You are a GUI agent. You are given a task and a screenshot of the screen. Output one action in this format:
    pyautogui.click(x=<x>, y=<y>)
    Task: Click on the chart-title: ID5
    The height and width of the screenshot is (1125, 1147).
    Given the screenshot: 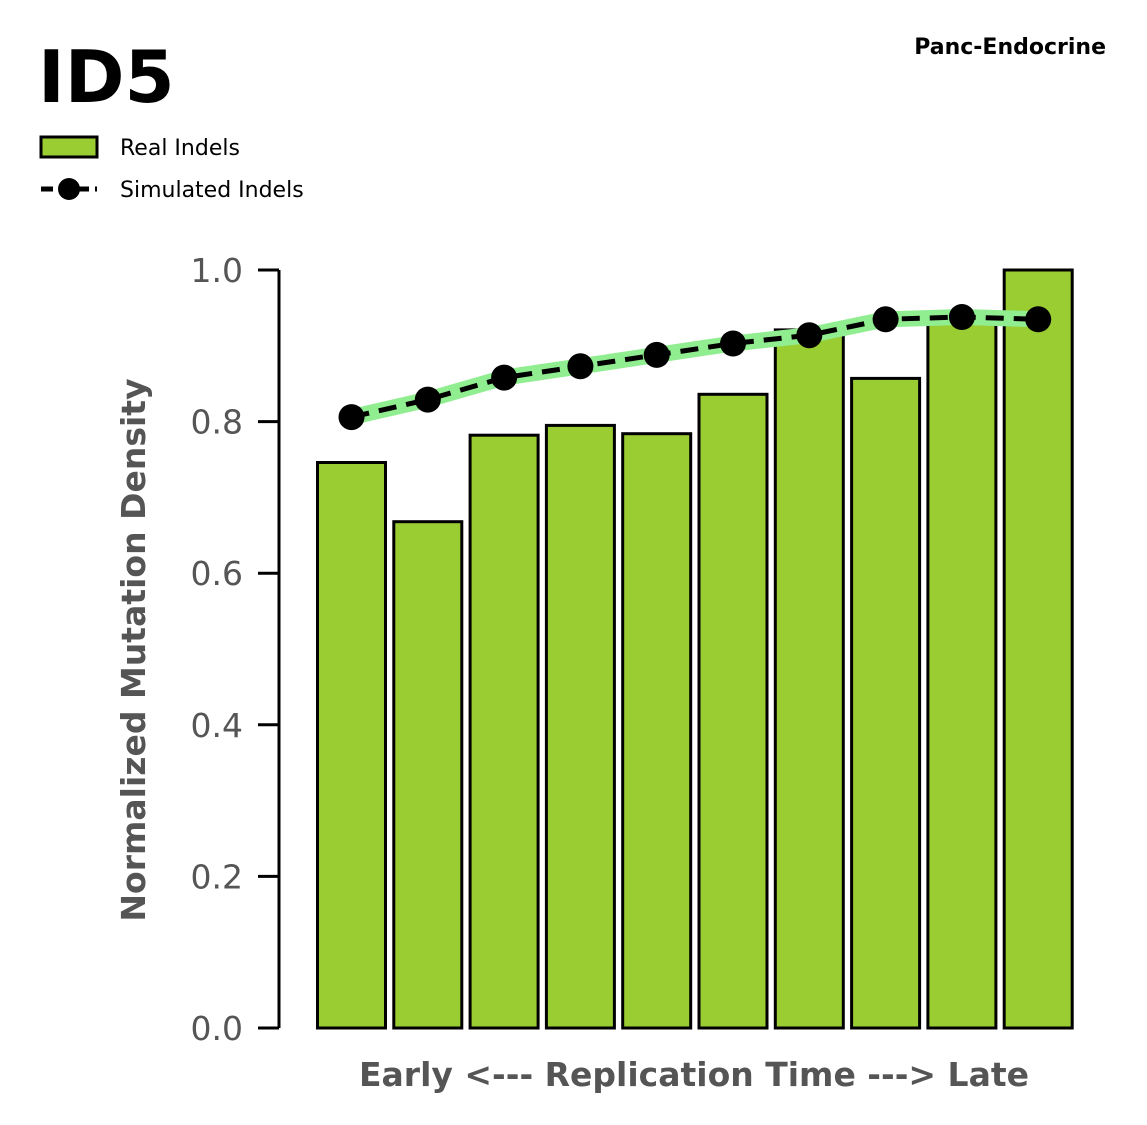 What is the action you would take?
    pyautogui.click(x=106, y=77)
    